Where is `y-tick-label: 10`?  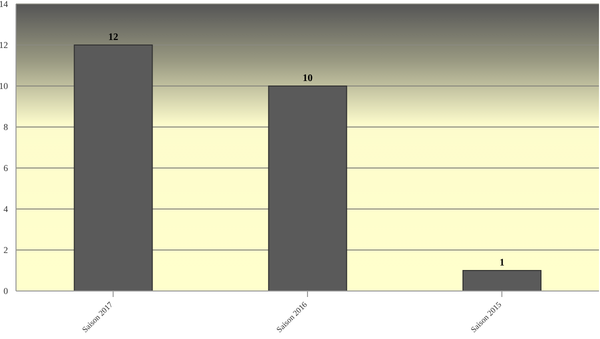 y-tick-label: 10 is located at coordinates (4, 86).